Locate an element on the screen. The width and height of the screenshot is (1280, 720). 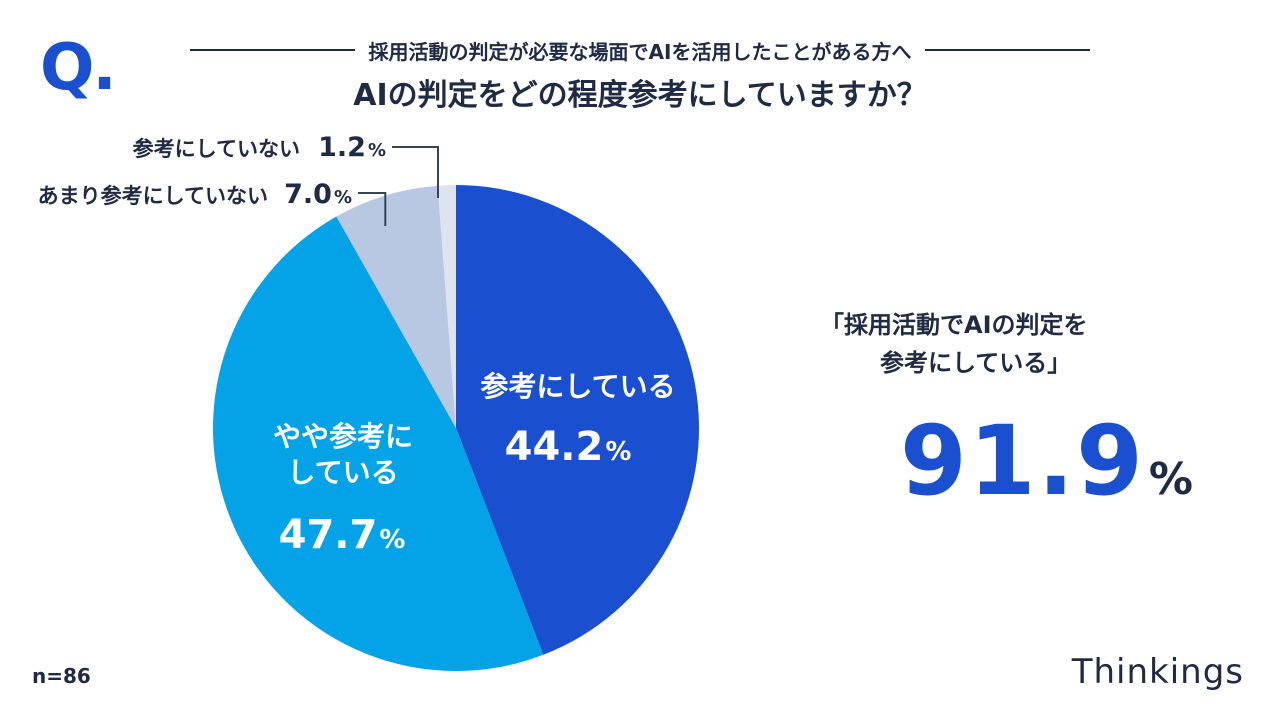
slice-3-value: 7.0% is located at coordinates (318, 194).